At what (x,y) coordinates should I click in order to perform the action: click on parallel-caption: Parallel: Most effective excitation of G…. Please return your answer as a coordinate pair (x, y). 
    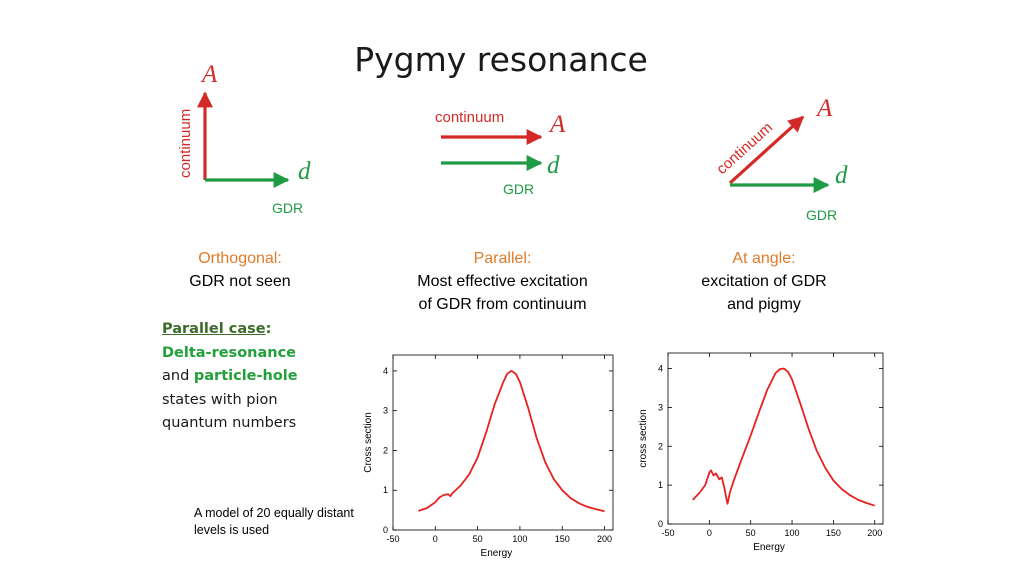
    Looking at the image, I should click on (502, 281).